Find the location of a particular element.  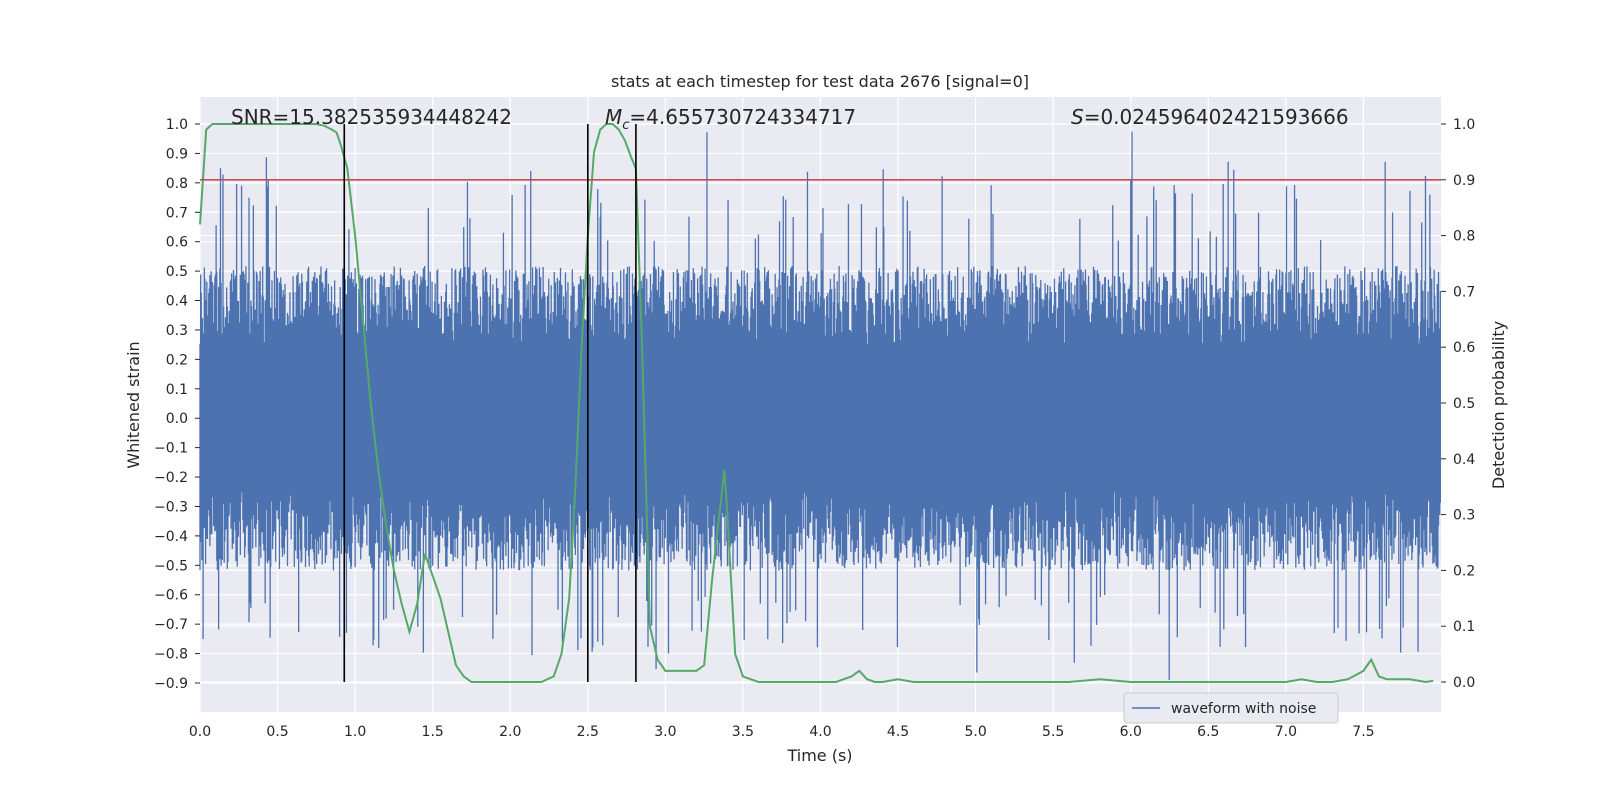

left-tick-label: 0.4 is located at coordinates (177, 302).